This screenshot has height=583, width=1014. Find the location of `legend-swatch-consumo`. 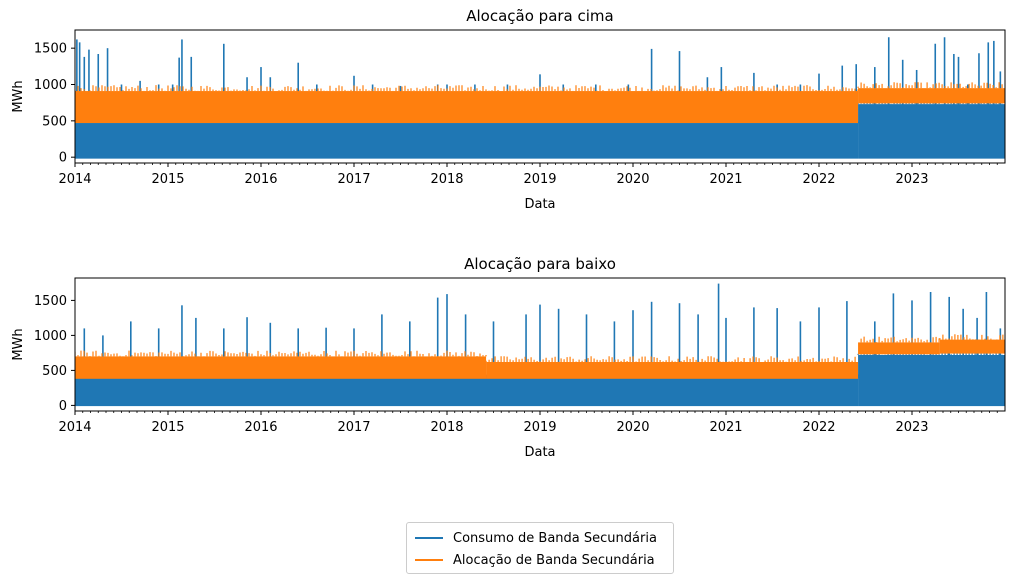

legend-swatch-consumo is located at coordinates (429, 538).